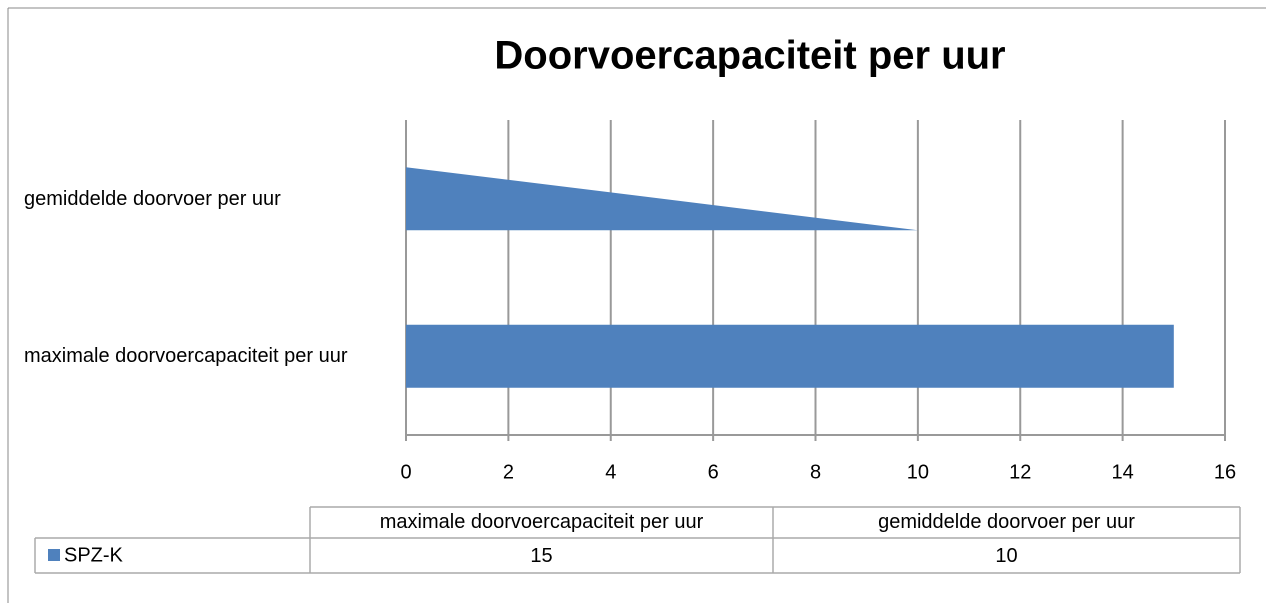 This screenshot has width=1266, height=603. I want to click on category-label-box: gemiddelde doorvoer per uur, so click(152, 198).